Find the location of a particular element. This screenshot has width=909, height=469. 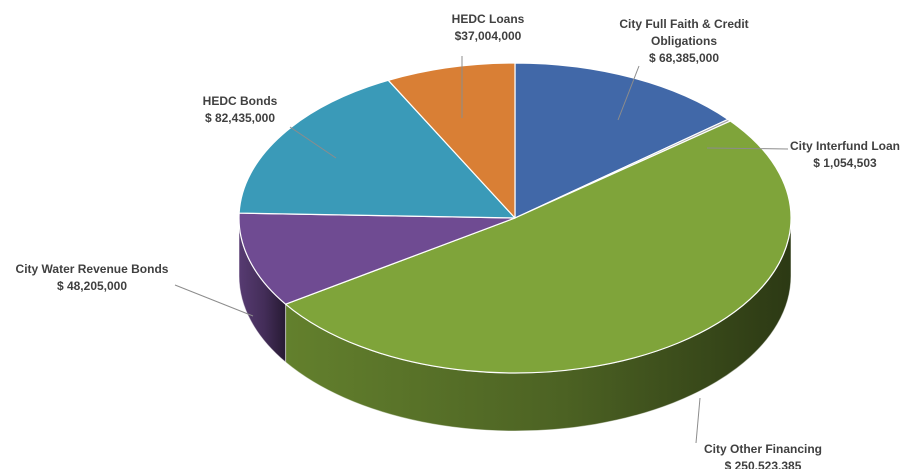

leader-line-city-other-financing is located at coordinates (698, 420).